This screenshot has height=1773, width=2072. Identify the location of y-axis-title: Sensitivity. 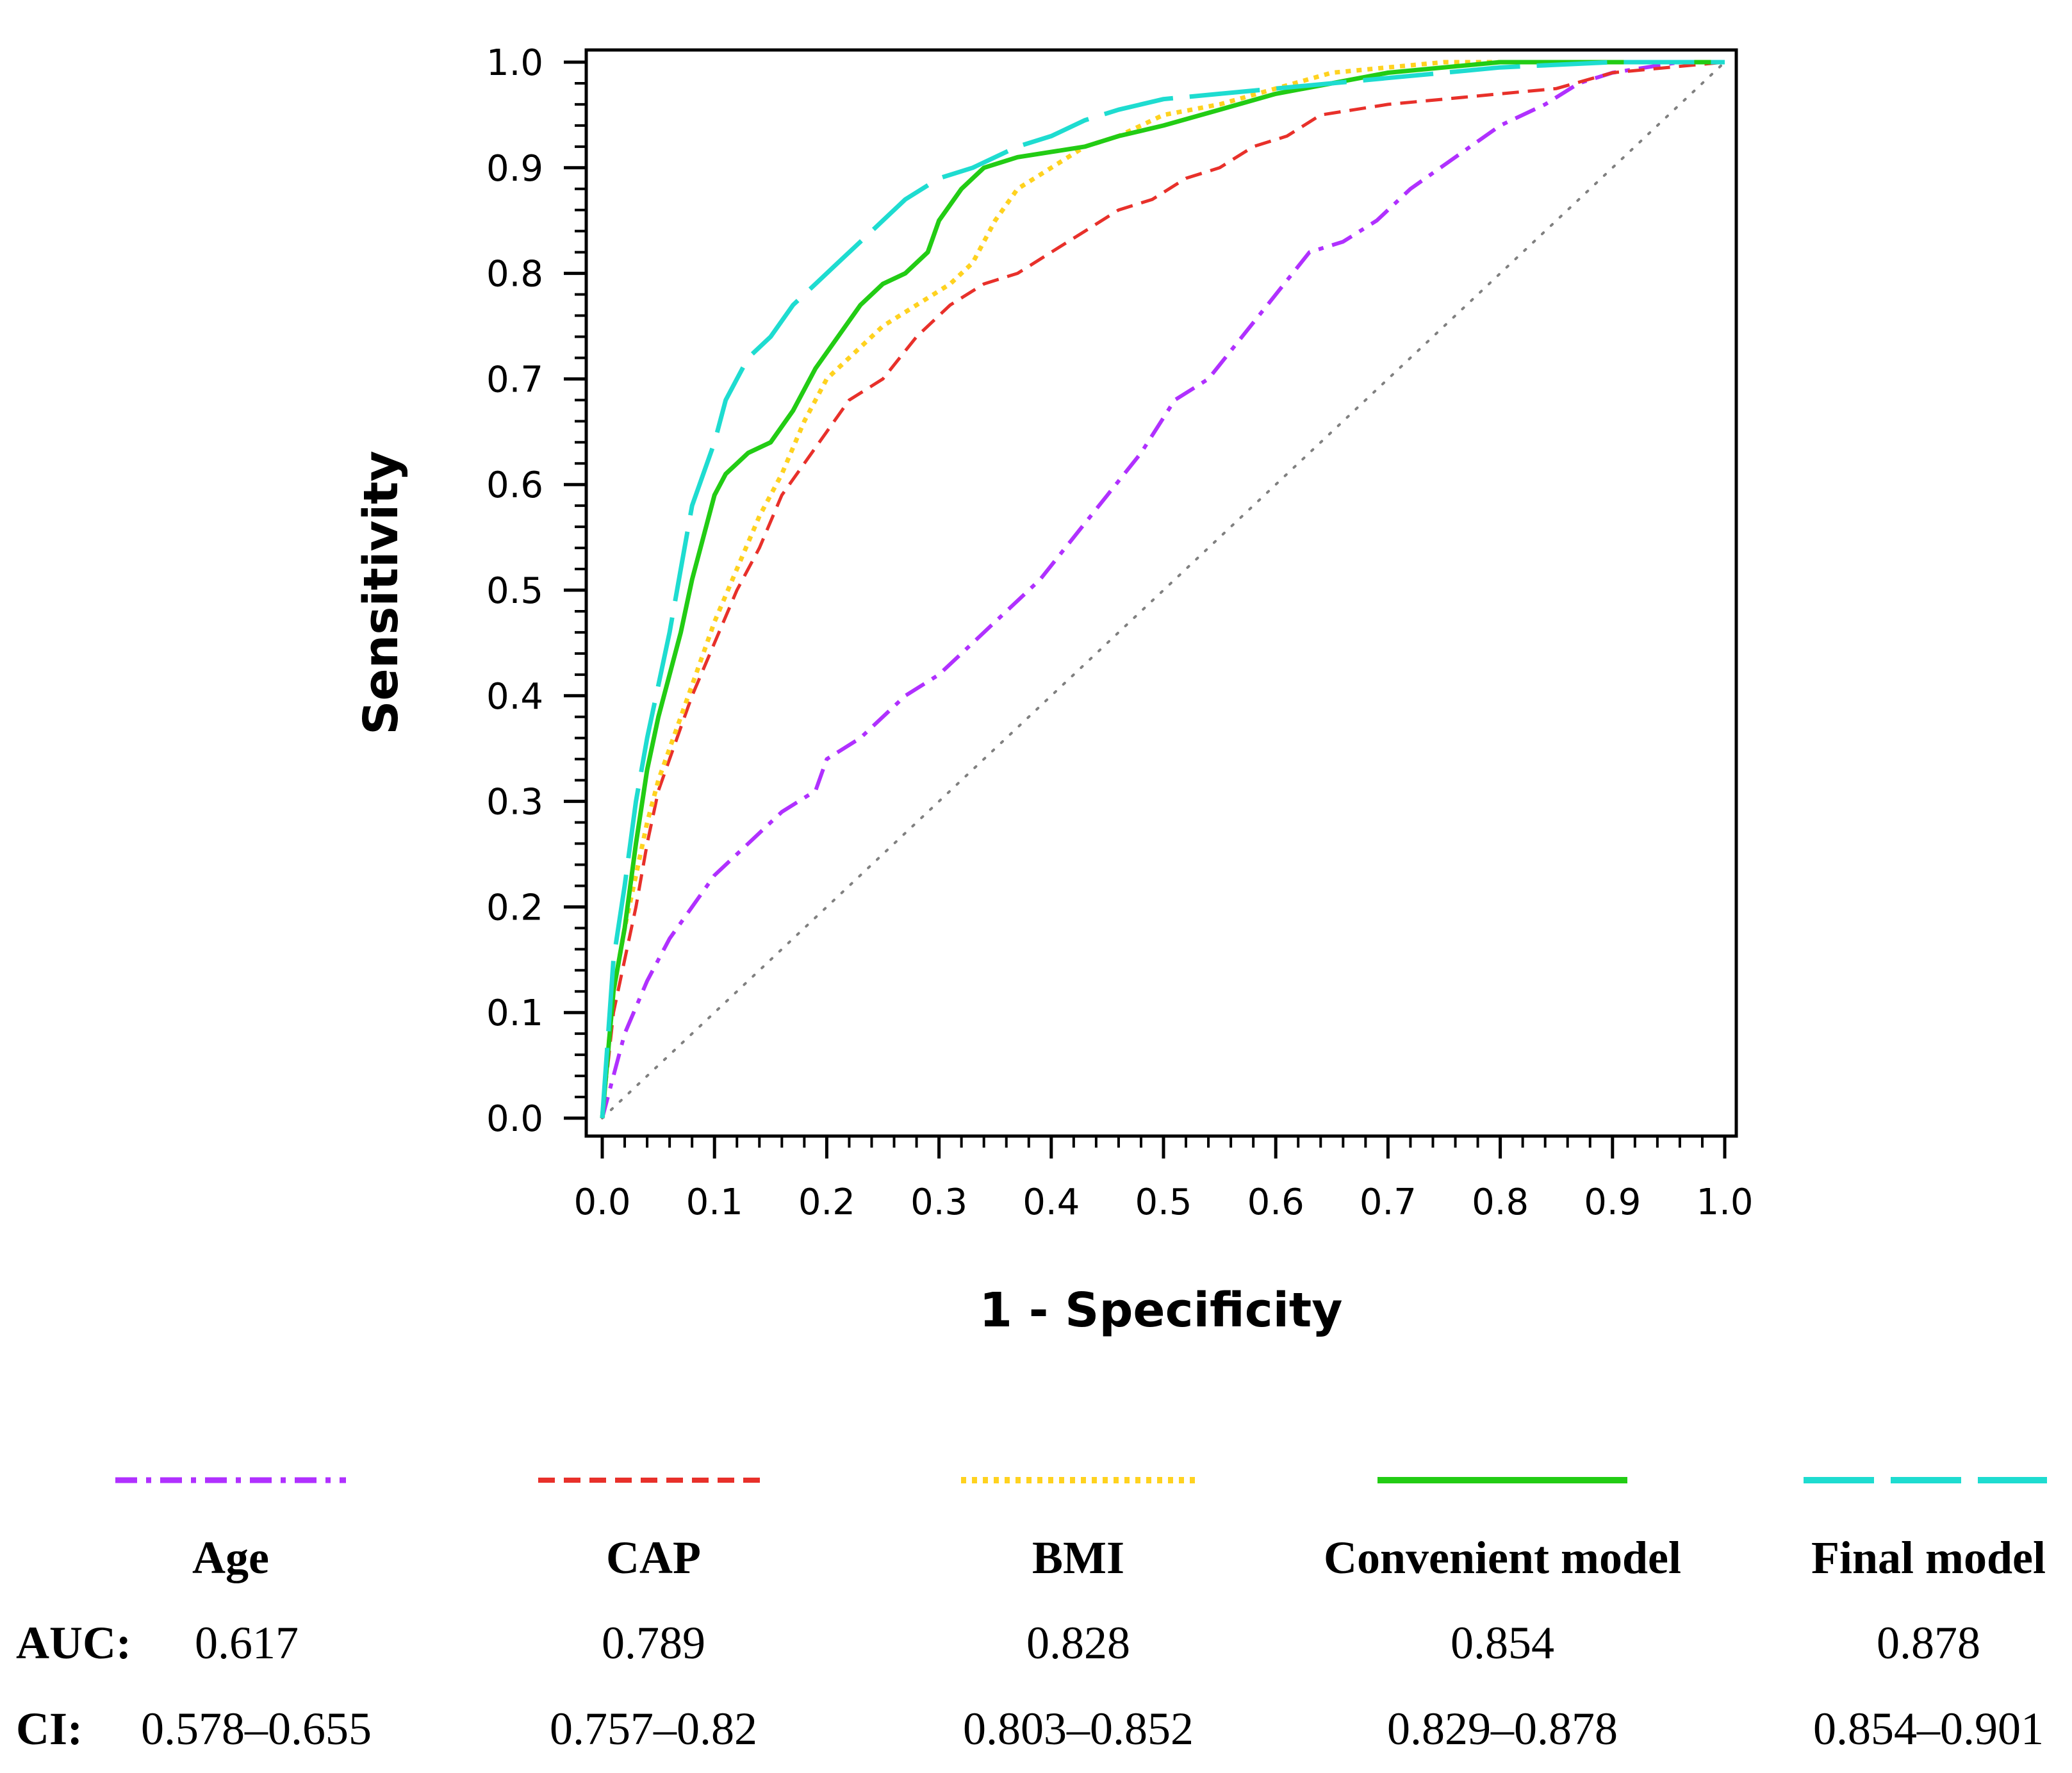
(381, 592).